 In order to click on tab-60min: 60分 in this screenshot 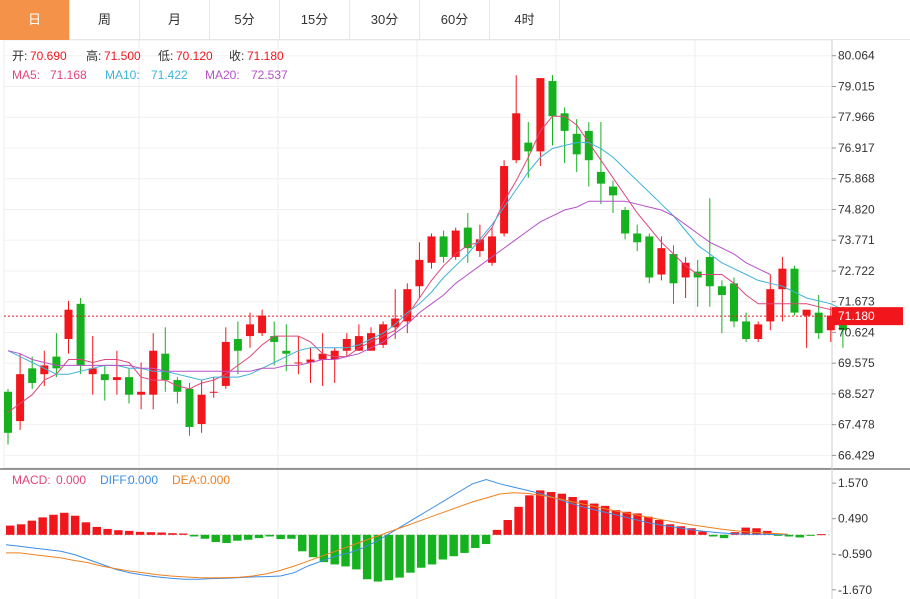, I will do `click(455, 20)`.